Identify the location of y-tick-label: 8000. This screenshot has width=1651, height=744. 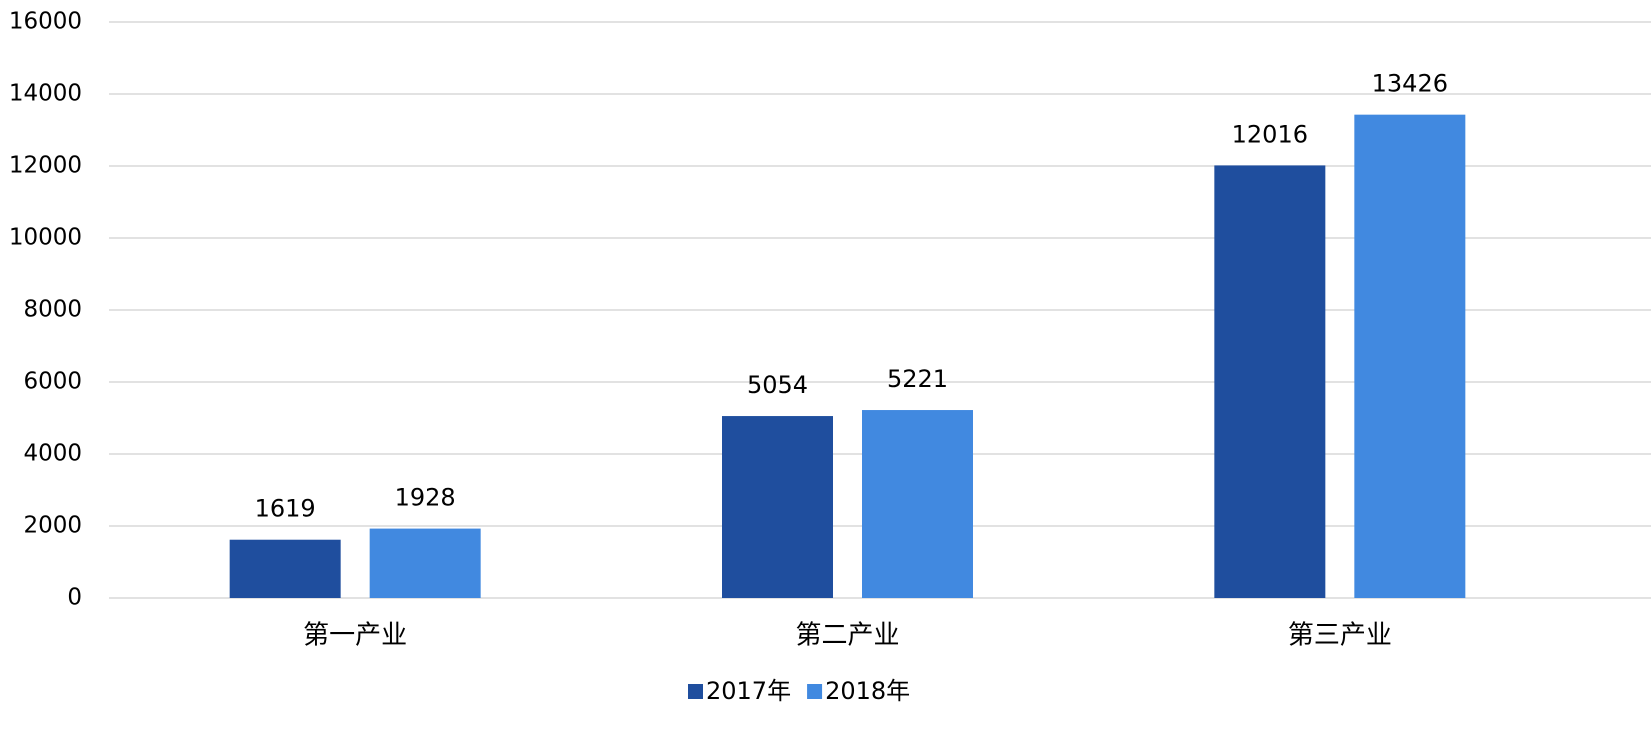
(52, 310).